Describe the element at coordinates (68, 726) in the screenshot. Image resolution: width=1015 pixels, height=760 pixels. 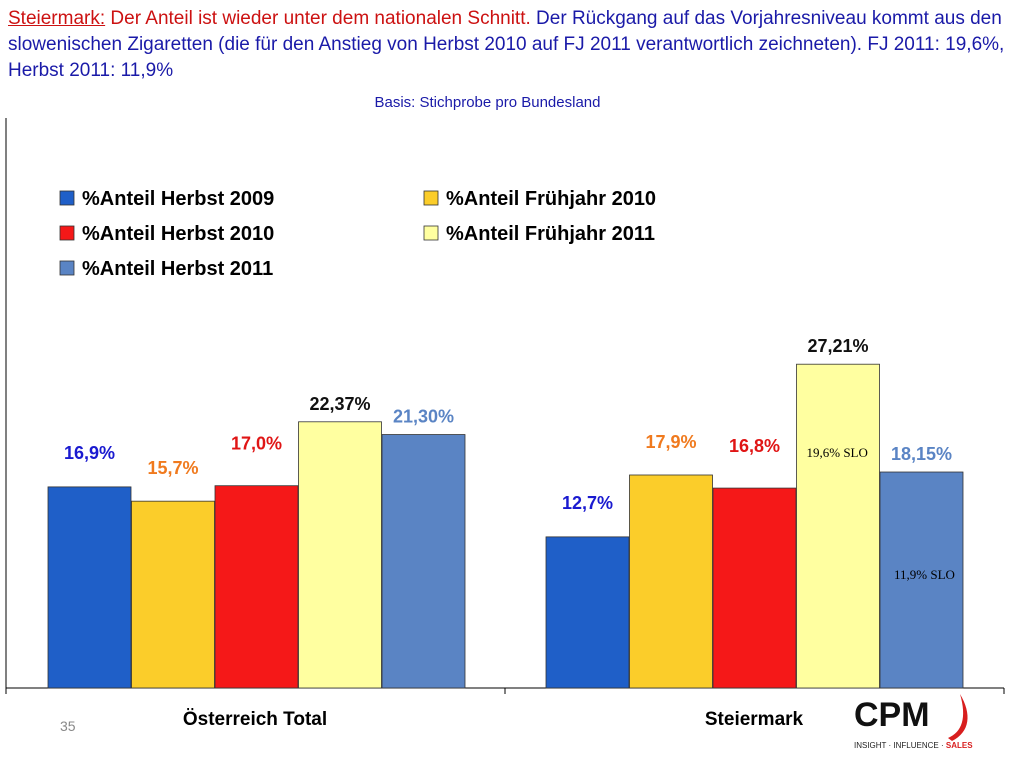
I see `slide-number: 35` at that location.